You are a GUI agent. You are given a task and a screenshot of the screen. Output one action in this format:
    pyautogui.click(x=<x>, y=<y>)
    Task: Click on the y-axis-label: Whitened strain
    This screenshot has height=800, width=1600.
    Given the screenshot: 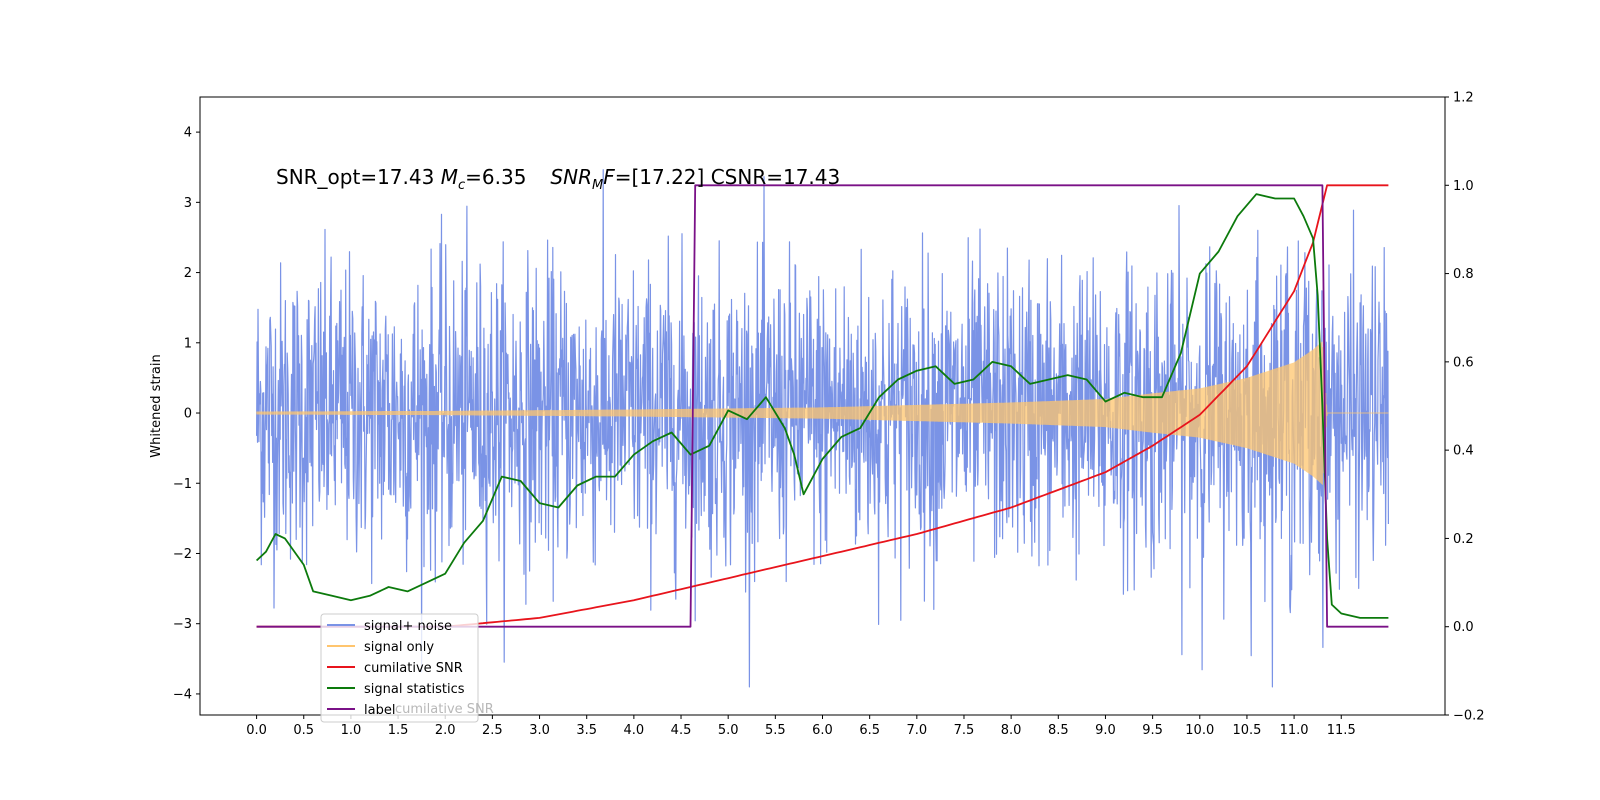 What is the action you would take?
    pyautogui.click(x=156, y=405)
    